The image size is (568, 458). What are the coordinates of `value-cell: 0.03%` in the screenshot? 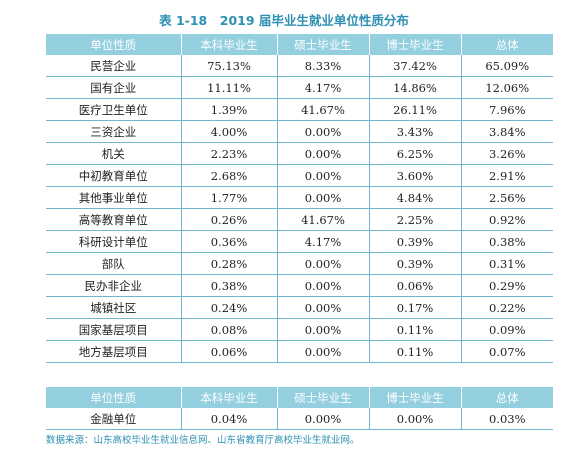 It's located at (507, 419).